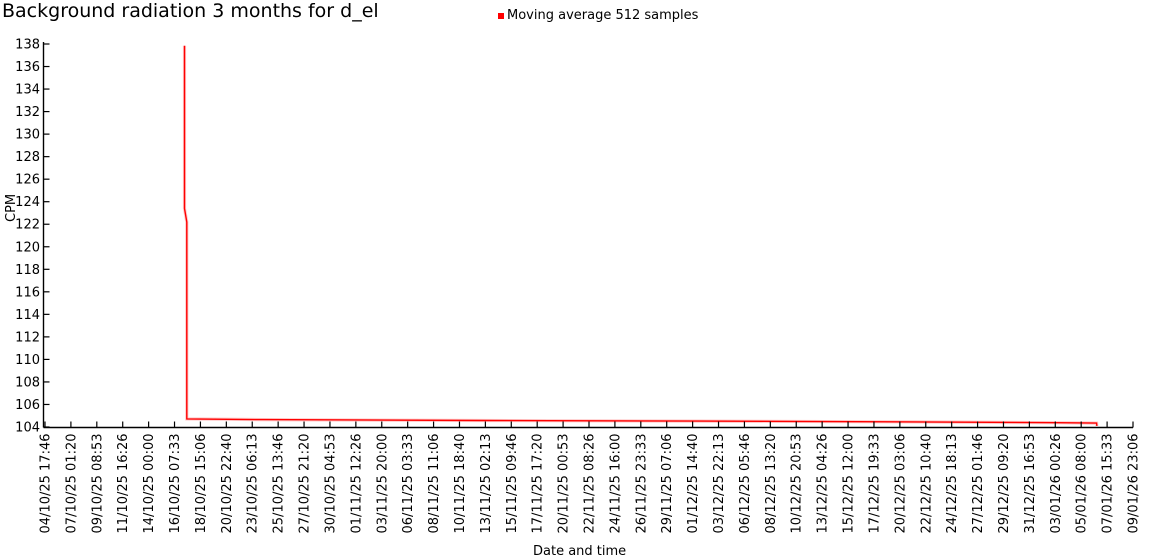 This screenshot has width=1150, height=560. I want to click on x-tick-label: 16/10/25 07:33, so click(175, 484).